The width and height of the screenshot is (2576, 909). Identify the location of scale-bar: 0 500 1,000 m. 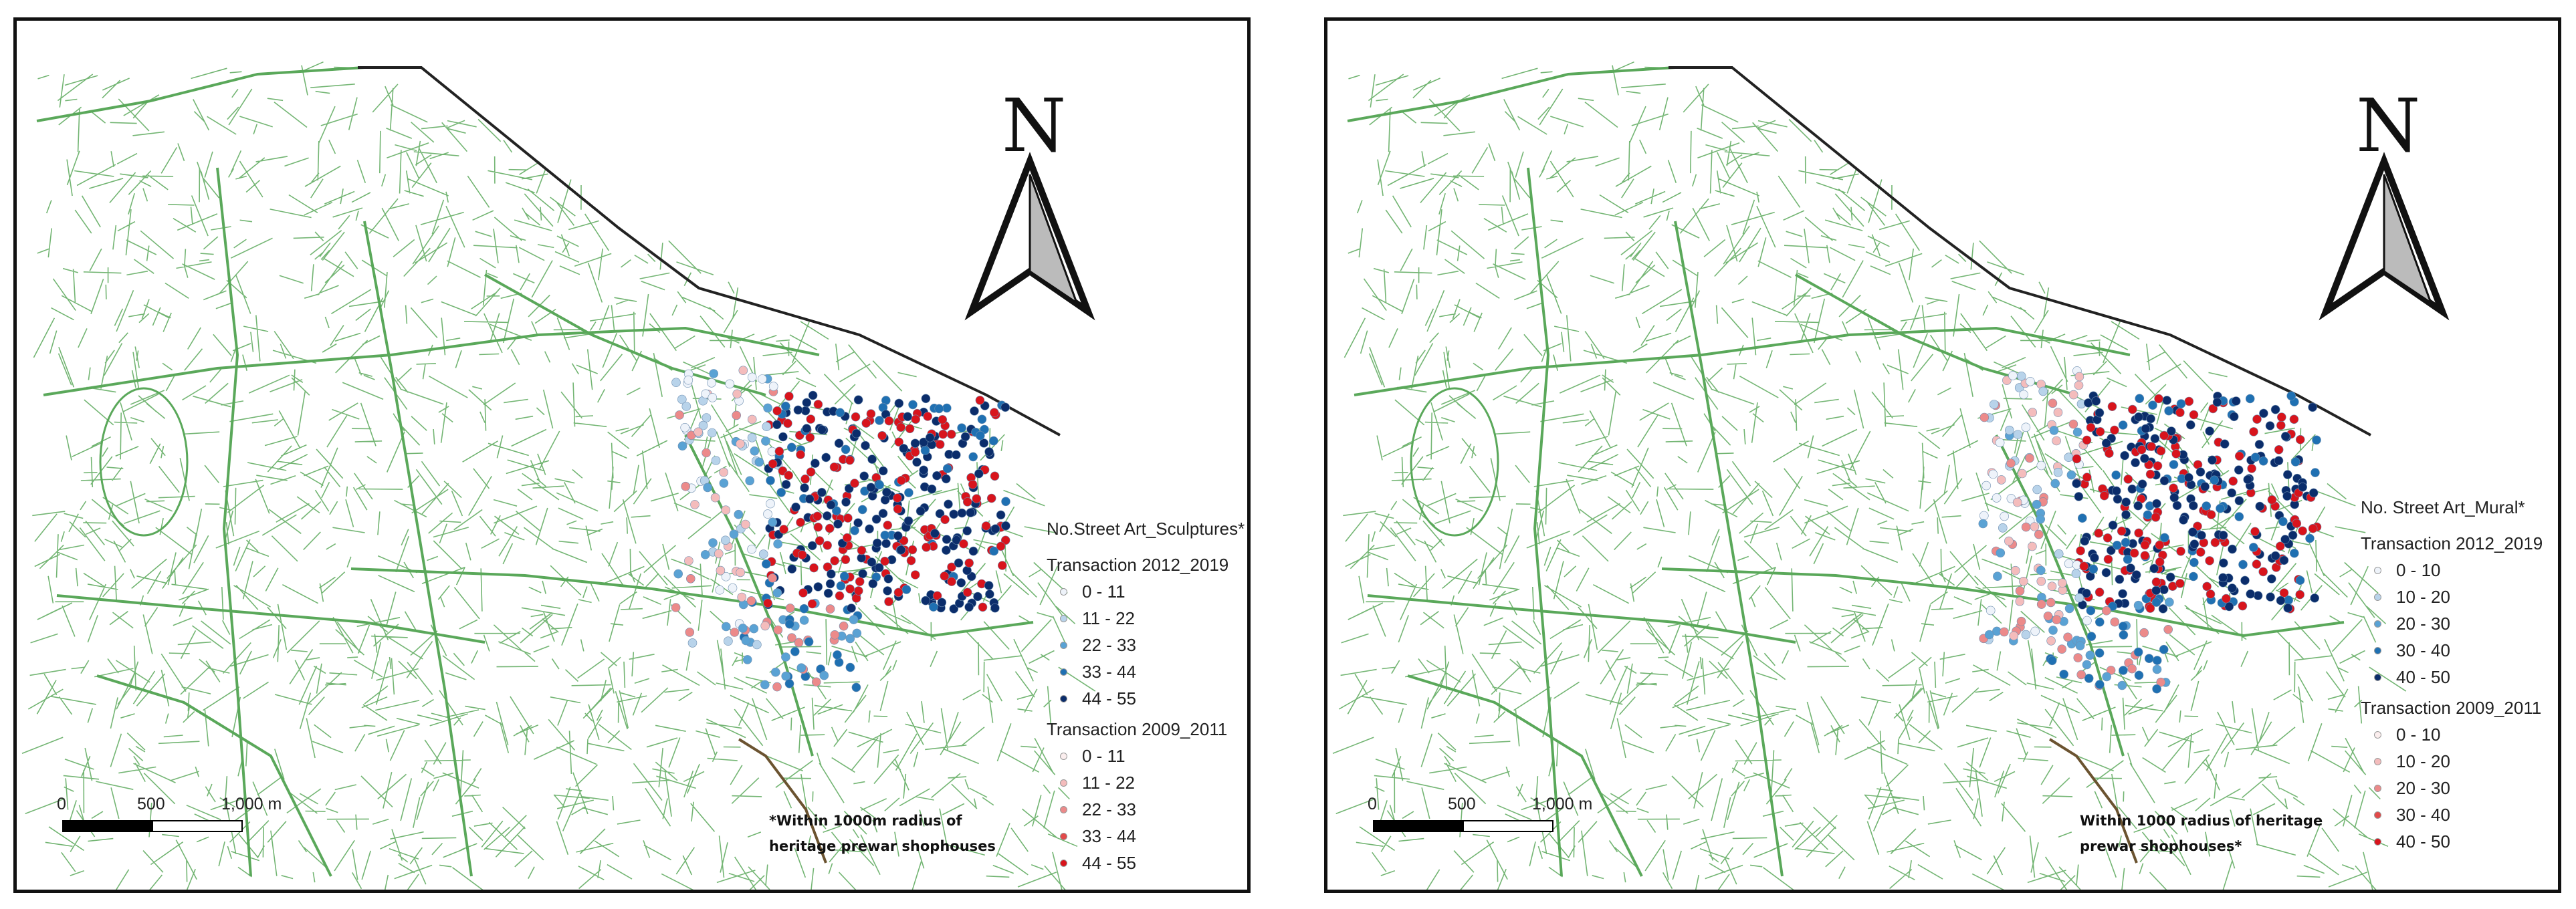
(169, 821).